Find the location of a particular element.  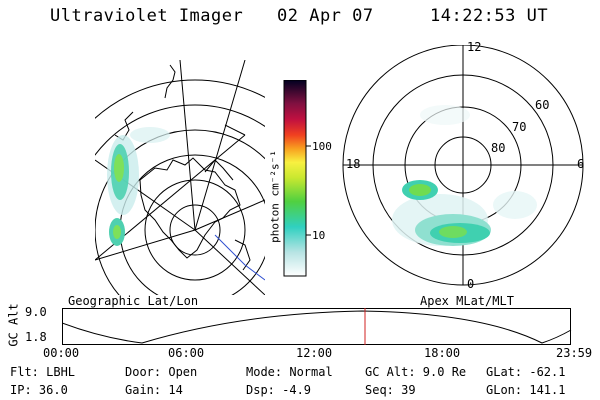

lat-label-70: 70 is located at coordinates (519, 127).